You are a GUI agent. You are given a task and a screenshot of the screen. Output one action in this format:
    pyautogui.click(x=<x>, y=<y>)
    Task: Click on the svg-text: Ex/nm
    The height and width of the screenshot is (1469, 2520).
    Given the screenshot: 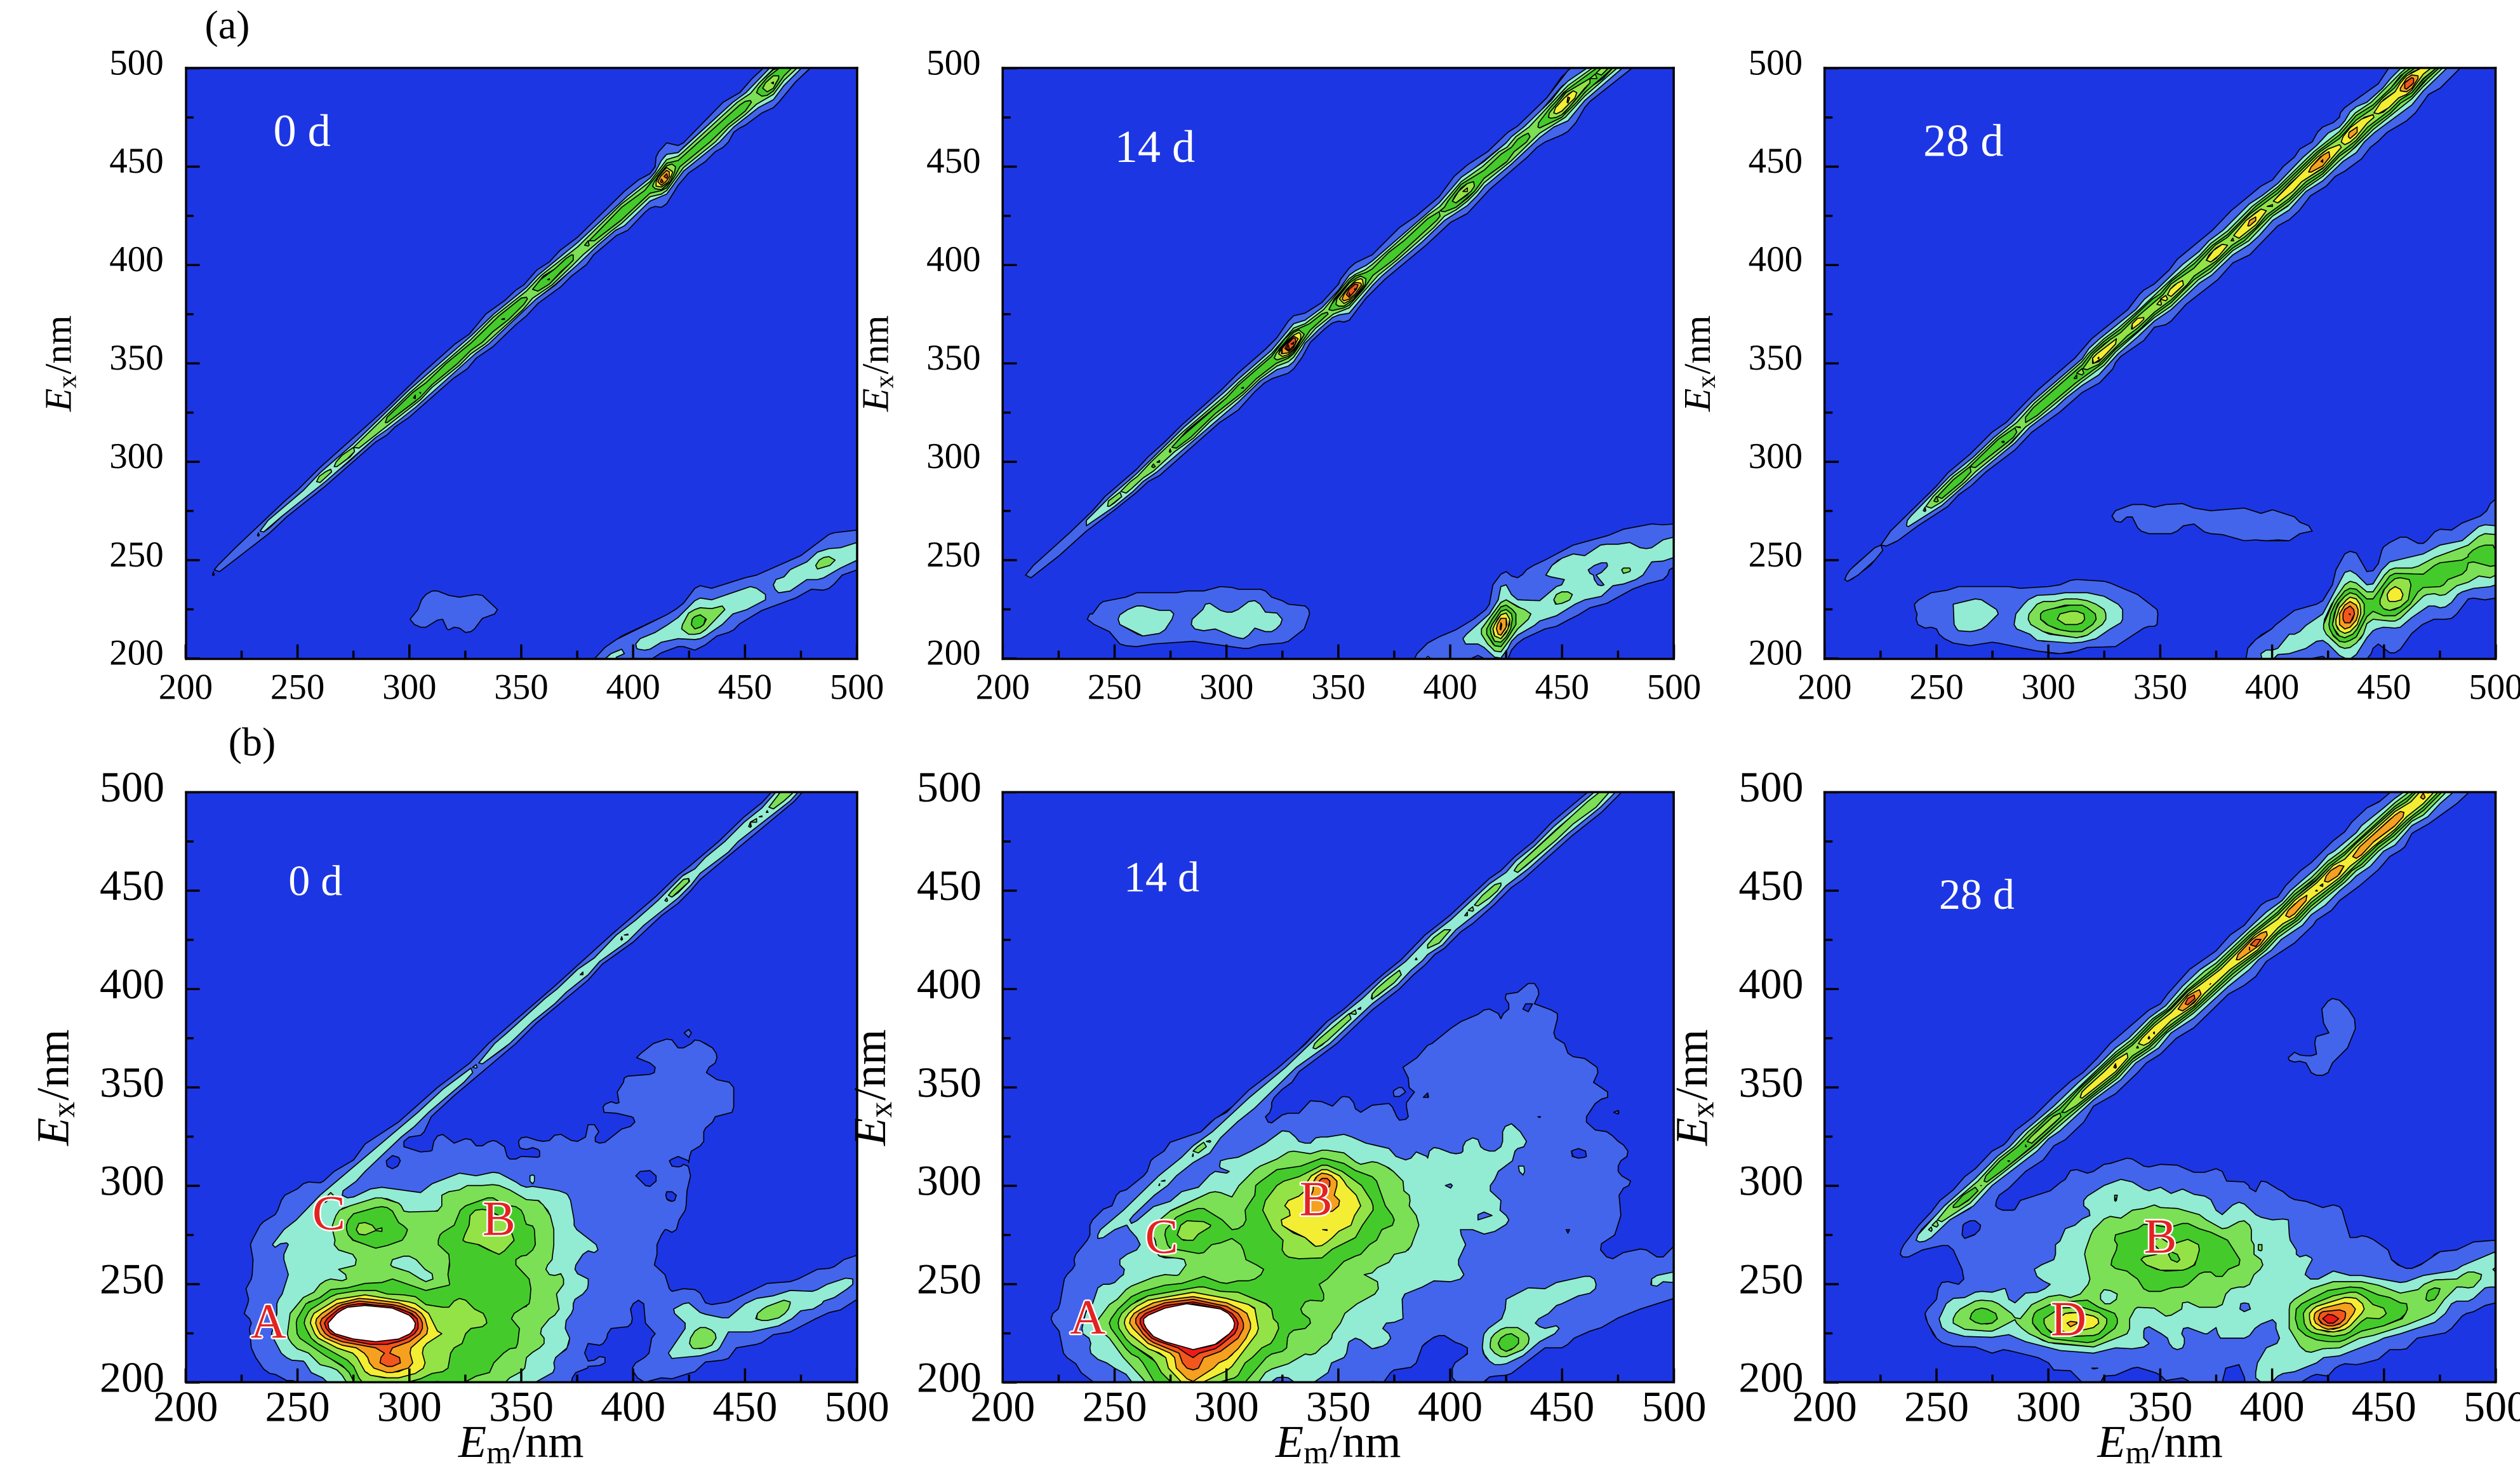 What is the action you would take?
    pyautogui.click(x=59, y=364)
    